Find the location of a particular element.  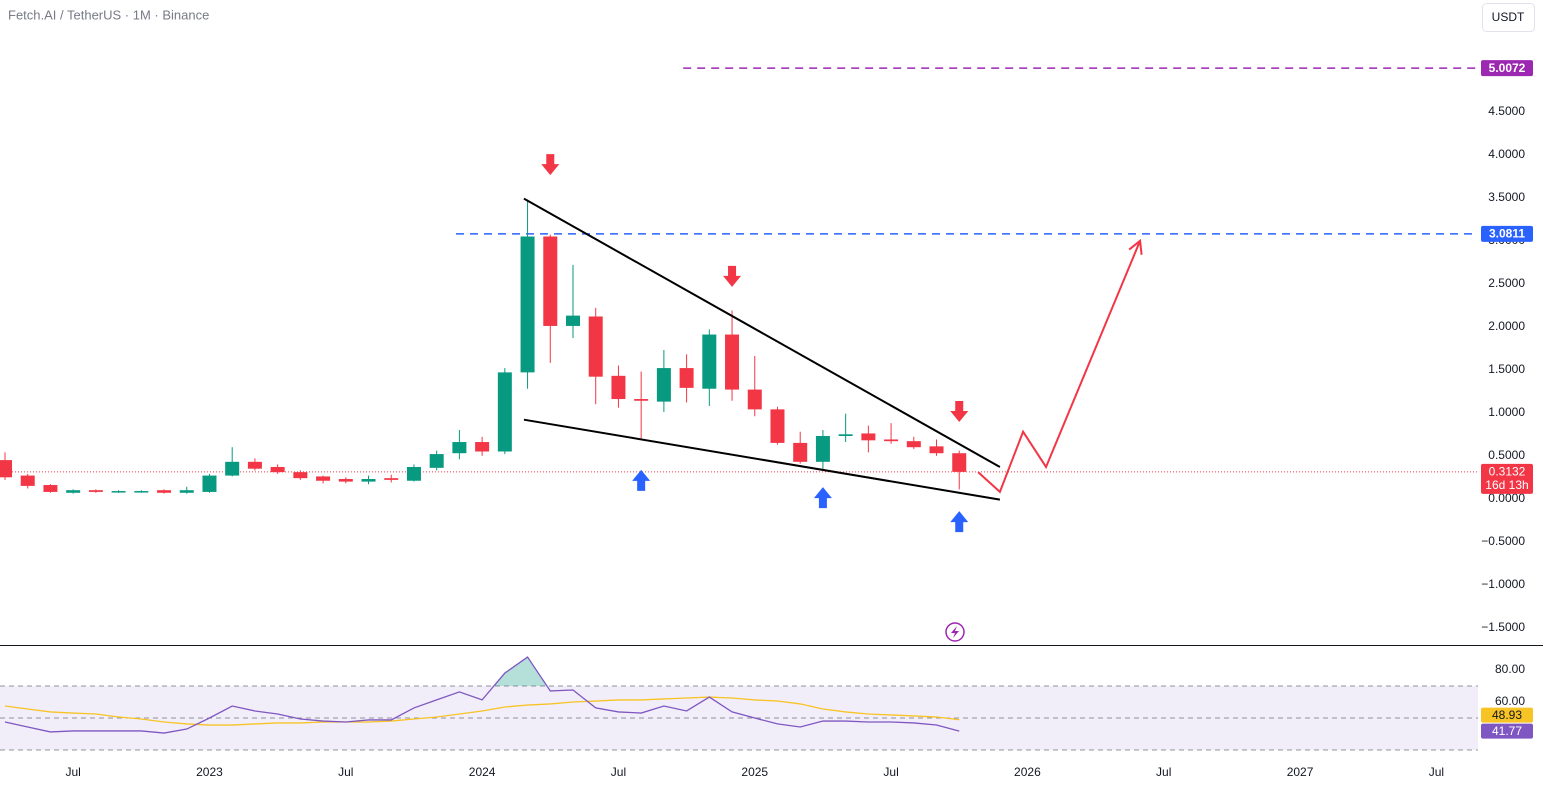

y-tick-label: −1.0000 is located at coordinates (1503, 584).